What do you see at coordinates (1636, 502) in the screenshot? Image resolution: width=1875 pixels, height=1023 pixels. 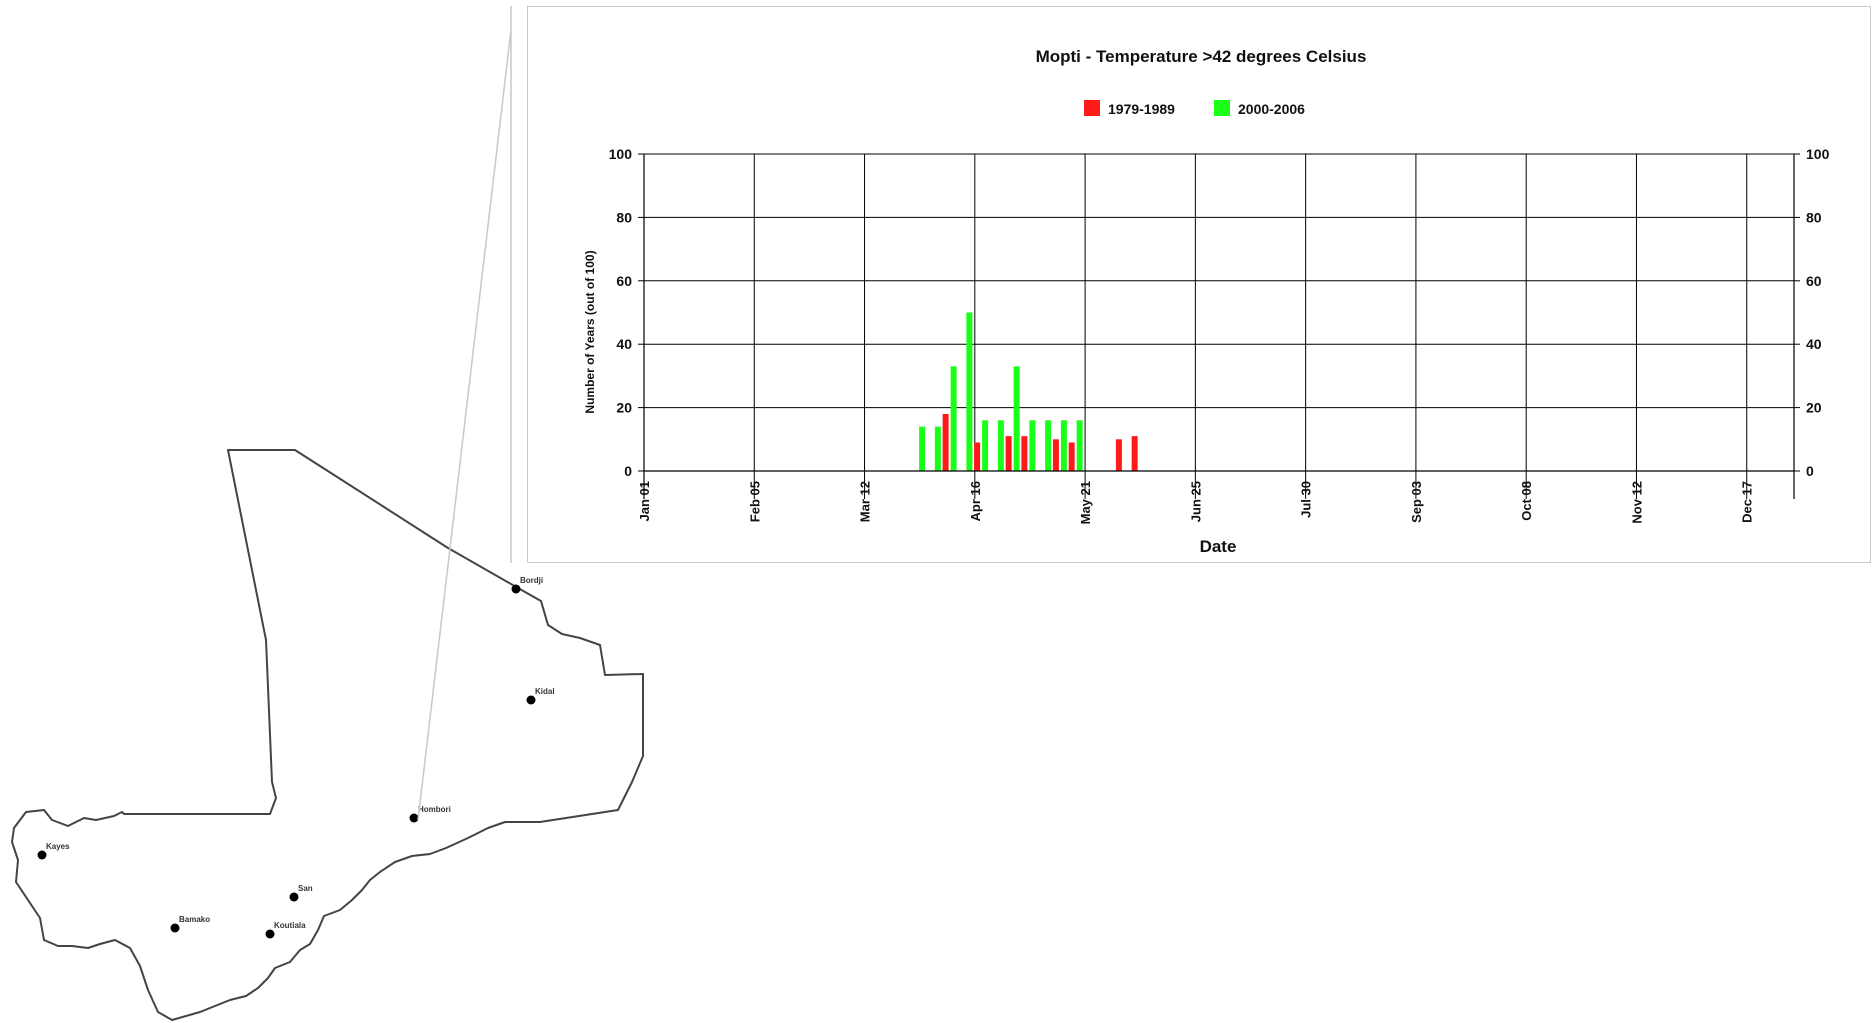 I see `x-tick-label: Nov 12` at bounding box center [1636, 502].